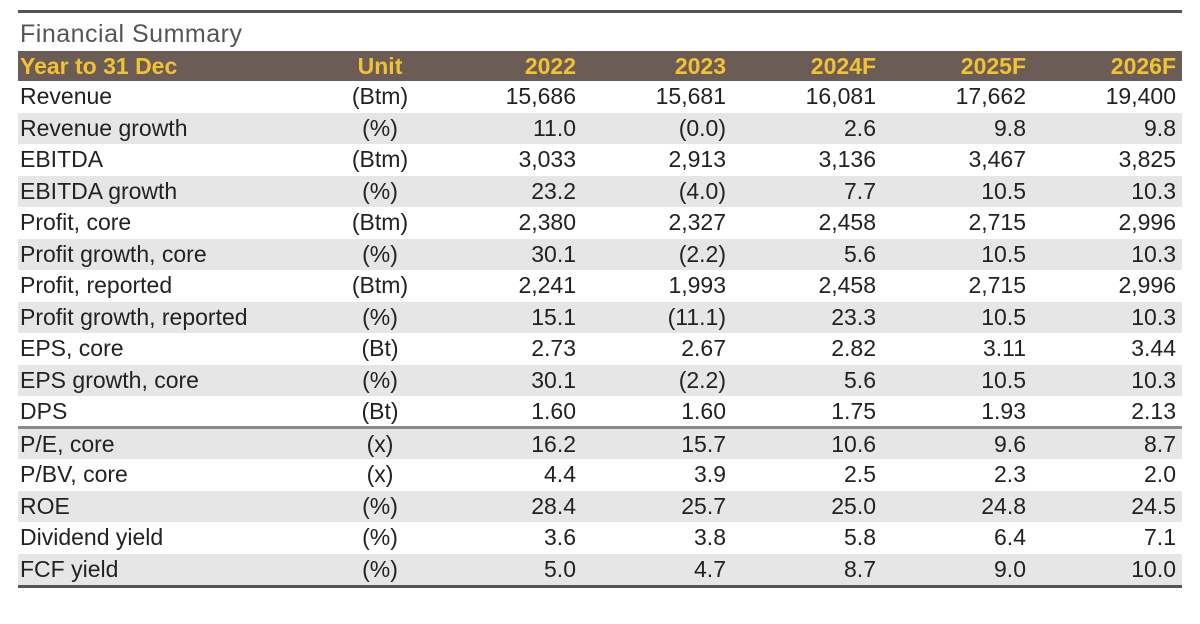 The height and width of the screenshot is (624, 1200). What do you see at coordinates (507, 442) in the screenshot?
I see `row-value: 16.2` at bounding box center [507, 442].